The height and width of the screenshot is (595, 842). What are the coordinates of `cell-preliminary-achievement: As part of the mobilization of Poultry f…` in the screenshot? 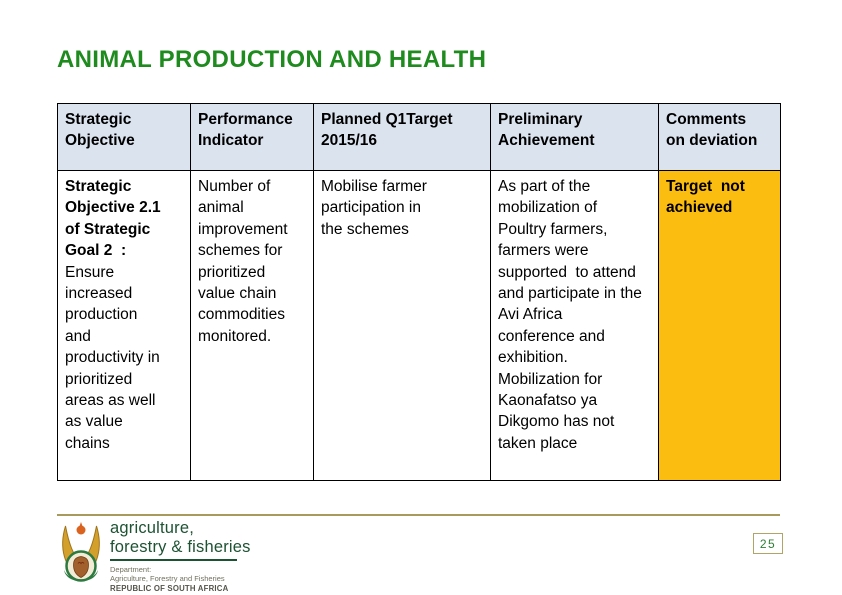 It's located at (574, 325).